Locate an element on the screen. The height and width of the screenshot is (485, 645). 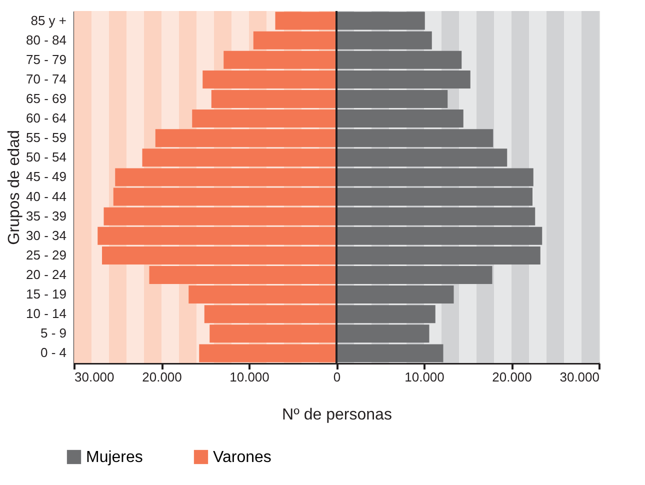
y-tick-label: 70 - 74 is located at coordinates (46, 78).